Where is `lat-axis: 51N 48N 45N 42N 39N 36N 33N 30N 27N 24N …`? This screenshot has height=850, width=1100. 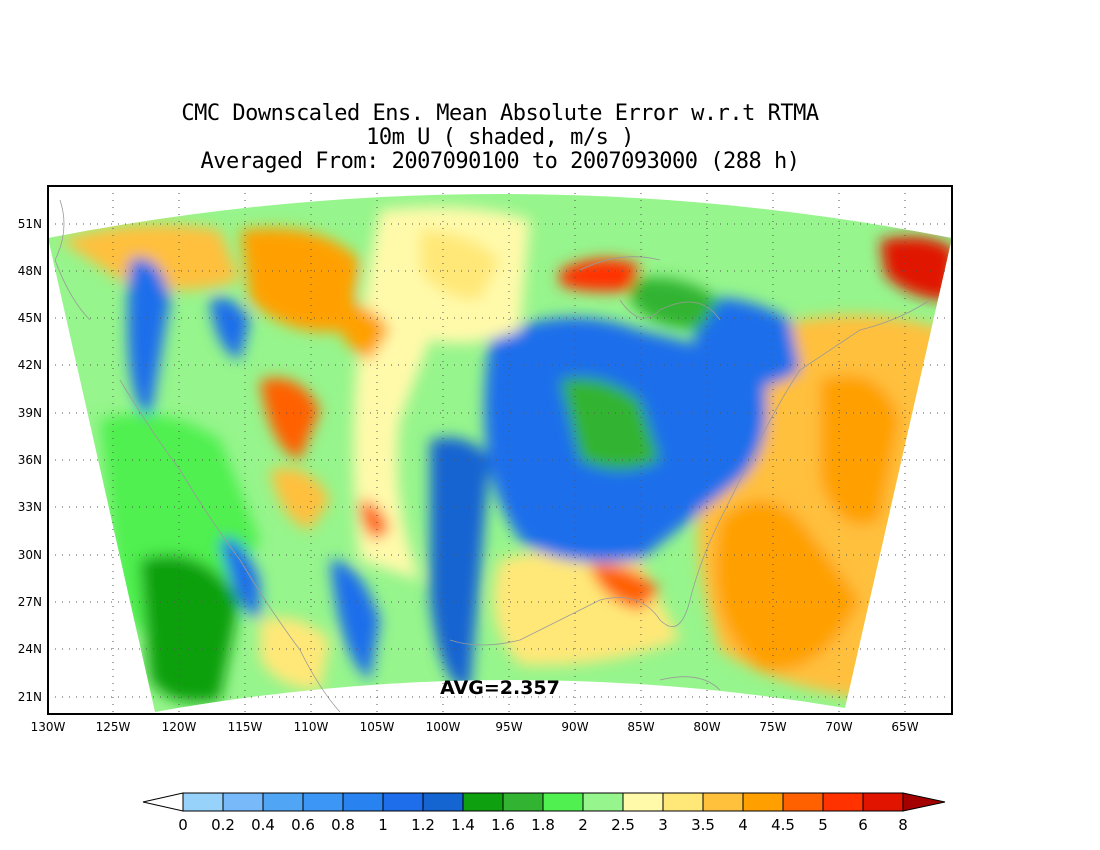
lat-axis: 51N 48N 45N 42N 39N 36N 33N 30N 27N 24N … is located at coordinates (30, 460).